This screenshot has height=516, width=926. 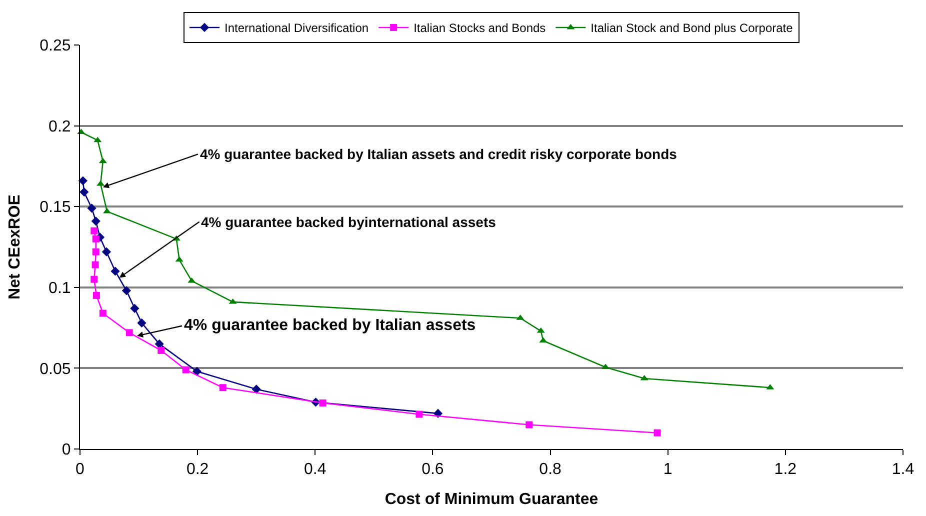 I want to click on legend-label: Italian Stock and Bond plus Corporate, so click(x=692, y=28).